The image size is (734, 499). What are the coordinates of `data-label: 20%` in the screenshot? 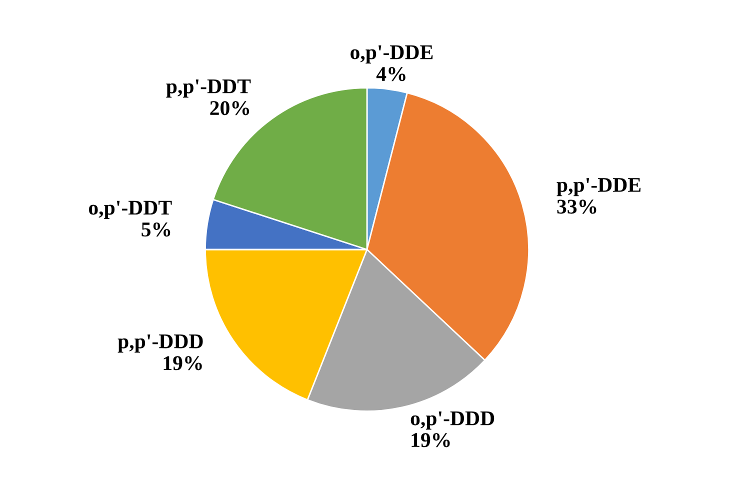 It's located at (230, 108).